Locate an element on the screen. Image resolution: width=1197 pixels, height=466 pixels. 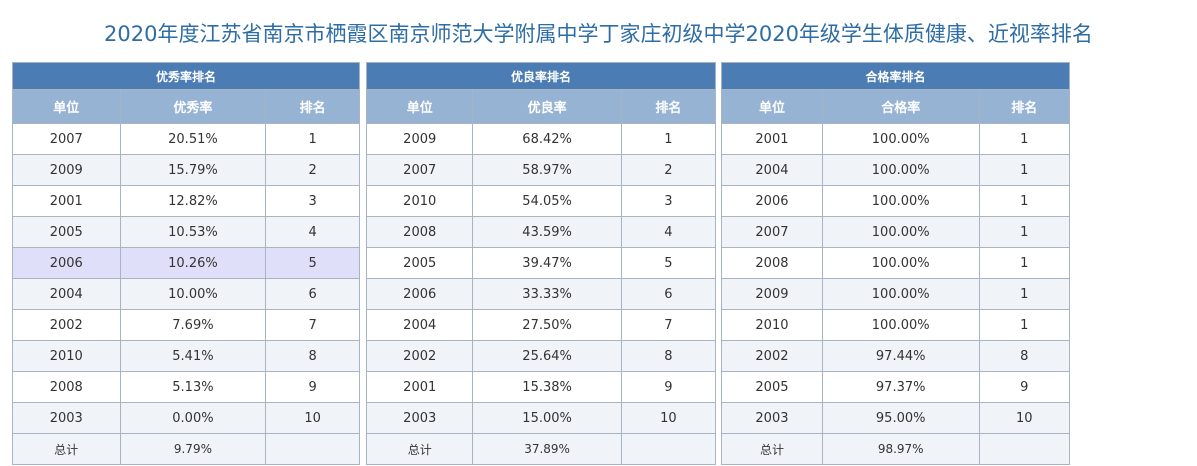
total-rate: 98.97% is located at coordinates (900, 449).